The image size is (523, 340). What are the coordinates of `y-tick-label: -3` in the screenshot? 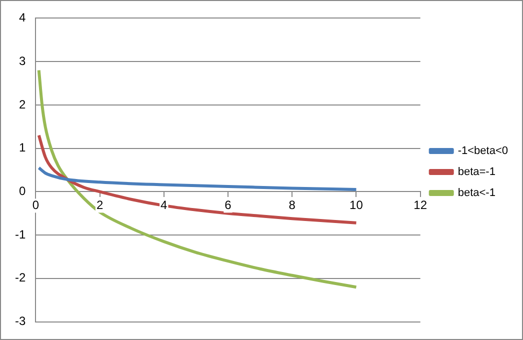 It's located at (20, 321).